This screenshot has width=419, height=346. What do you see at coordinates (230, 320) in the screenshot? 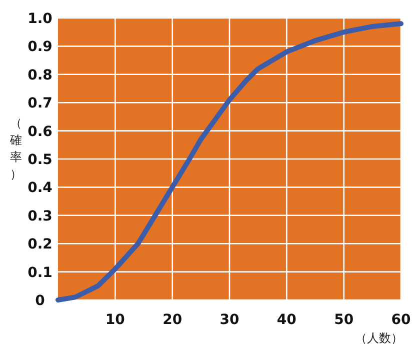
I see `x-tick-label: 30` at bounding box center [230, 320].